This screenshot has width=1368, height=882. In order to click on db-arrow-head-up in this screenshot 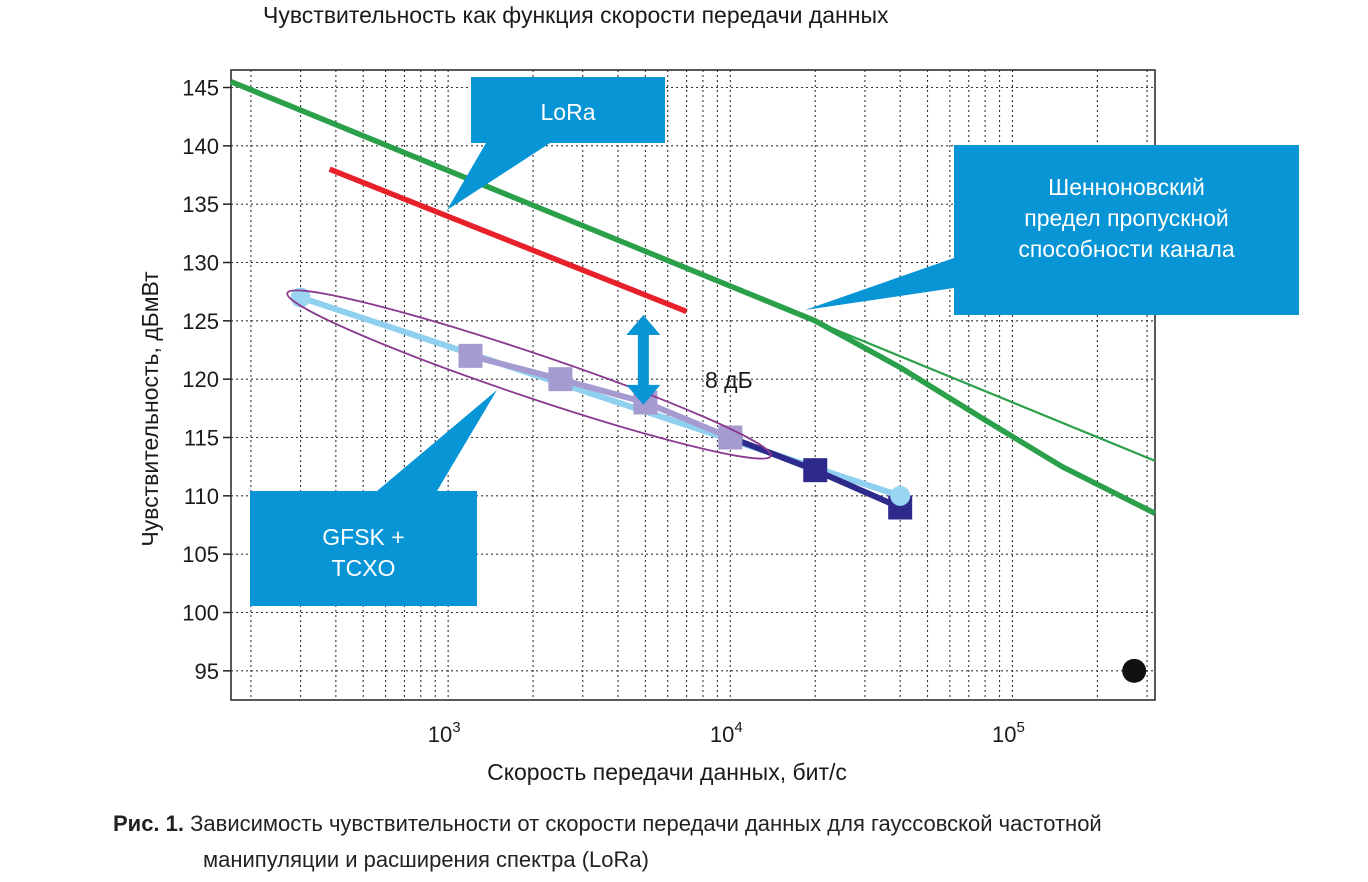, I will do `click(643, 325)`.